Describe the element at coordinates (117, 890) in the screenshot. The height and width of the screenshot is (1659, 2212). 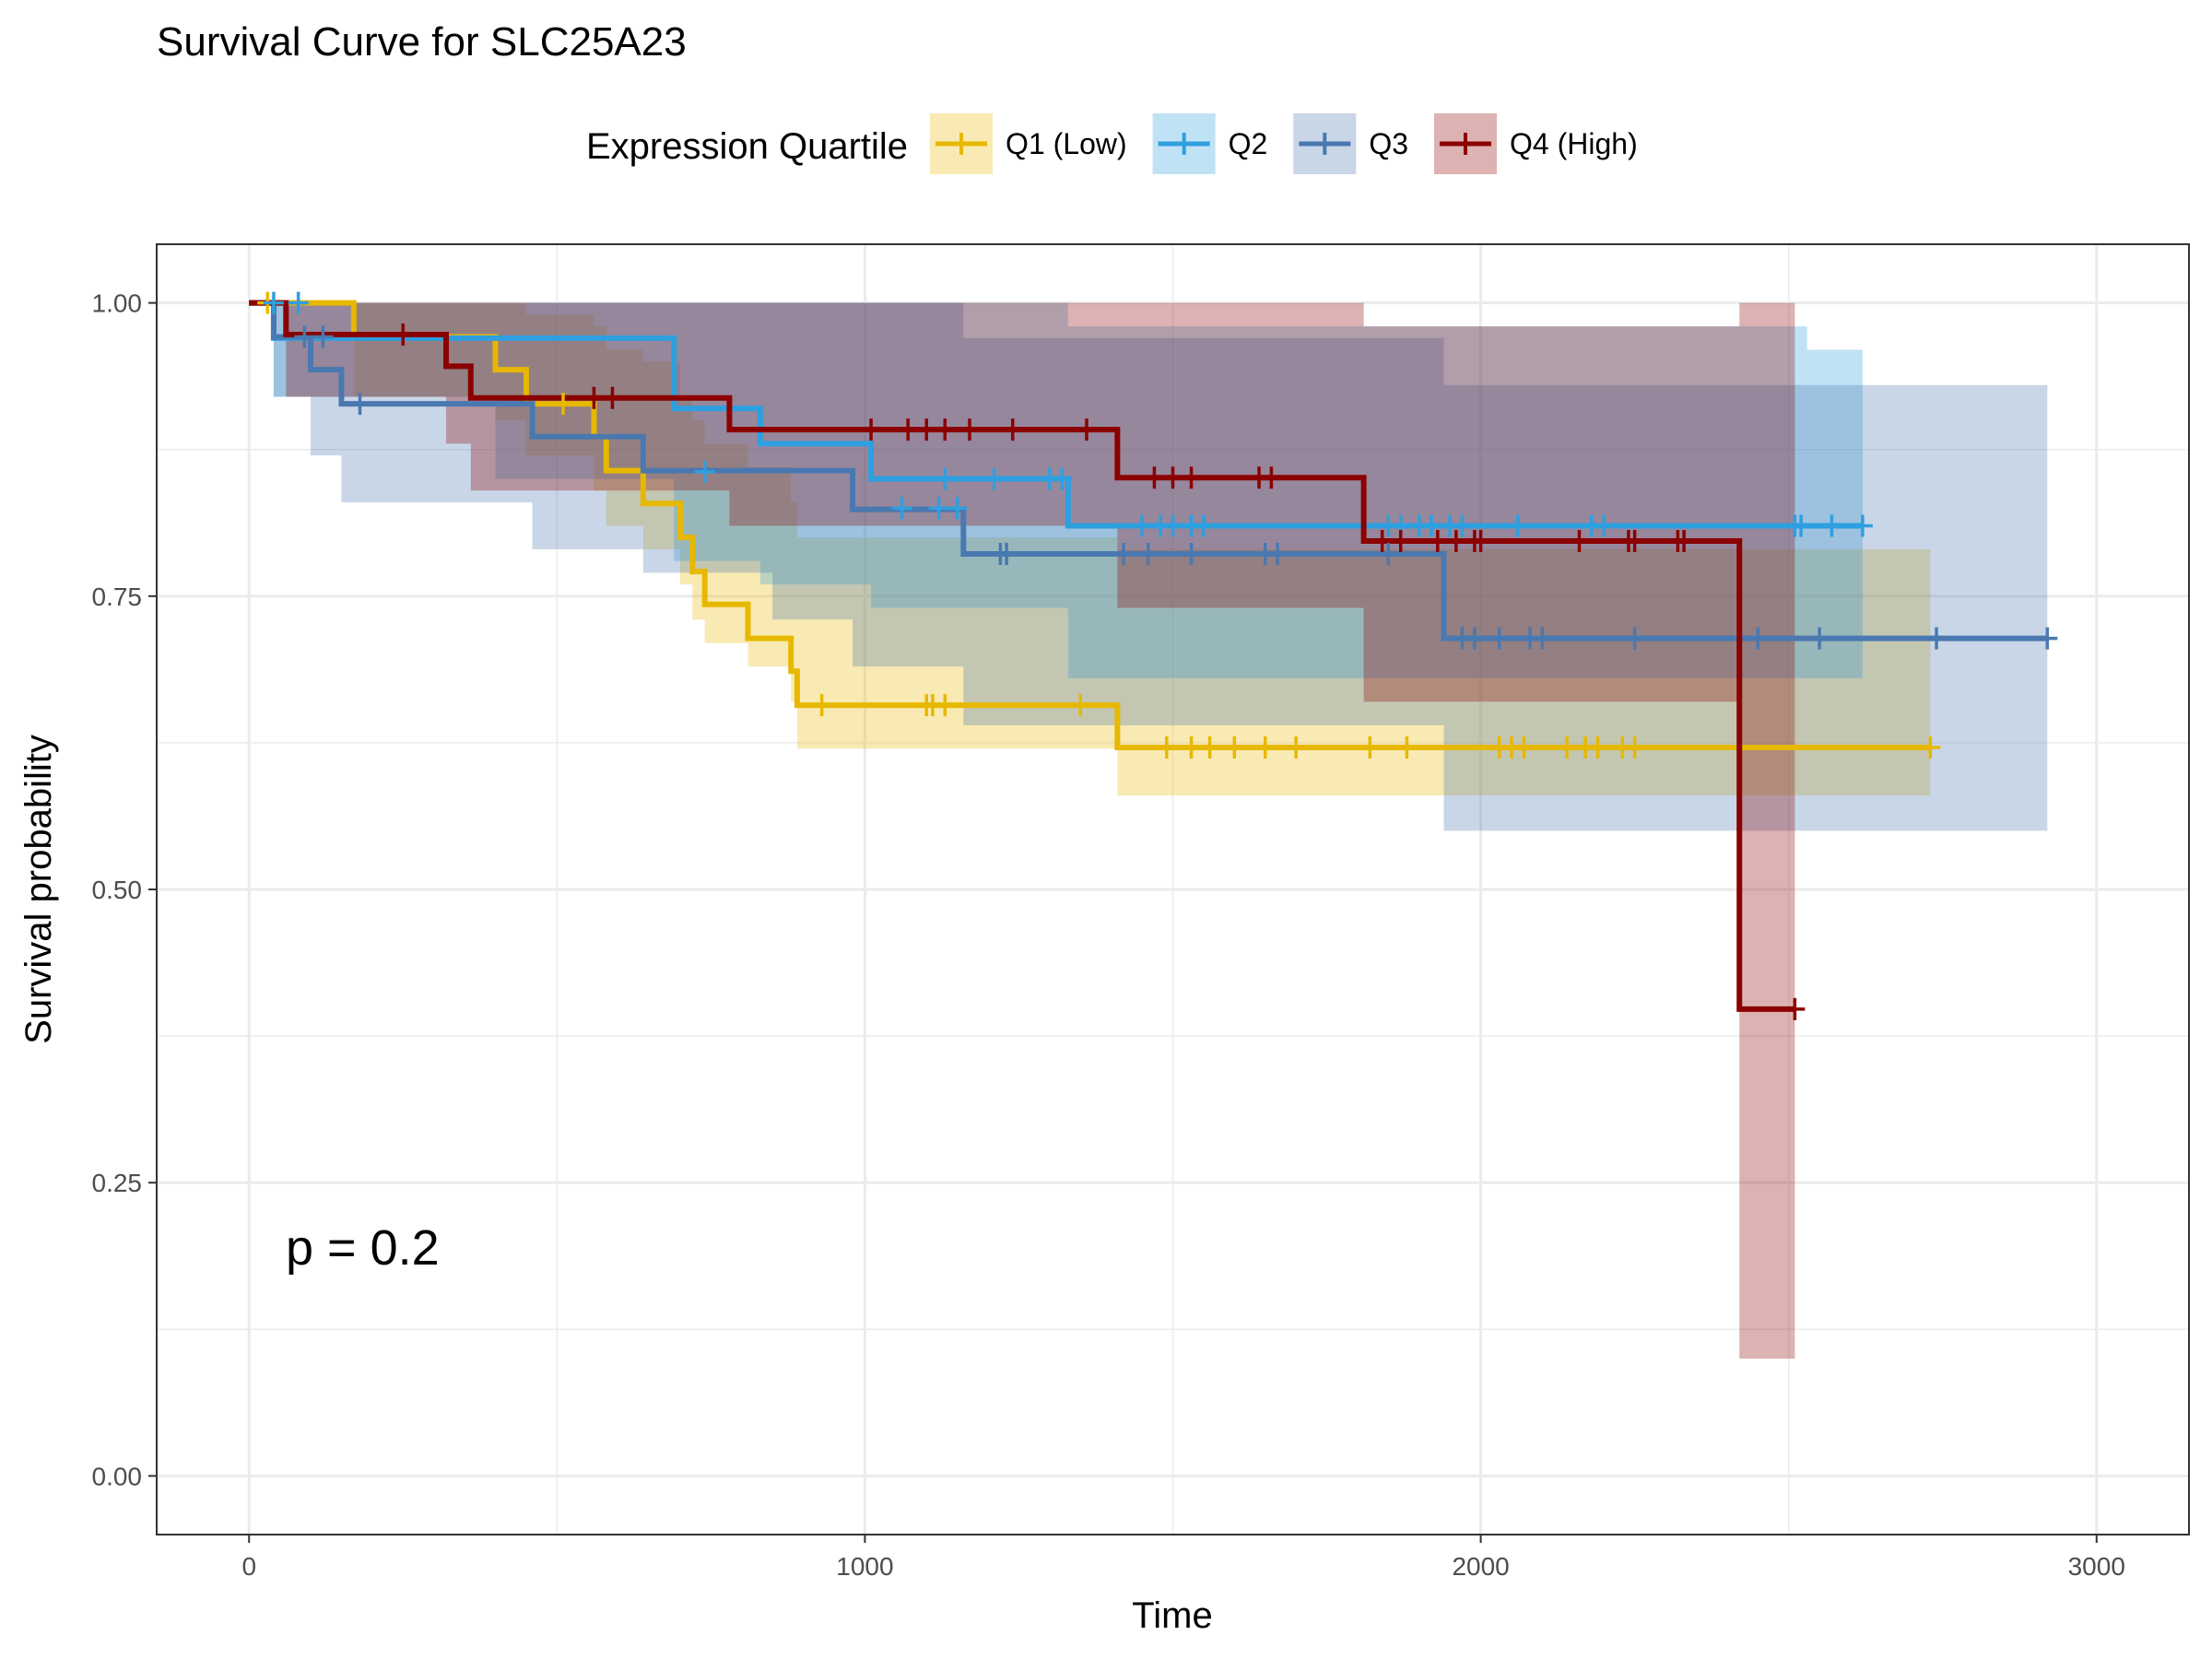
I see `y-tick-label: 0.50` at that location.